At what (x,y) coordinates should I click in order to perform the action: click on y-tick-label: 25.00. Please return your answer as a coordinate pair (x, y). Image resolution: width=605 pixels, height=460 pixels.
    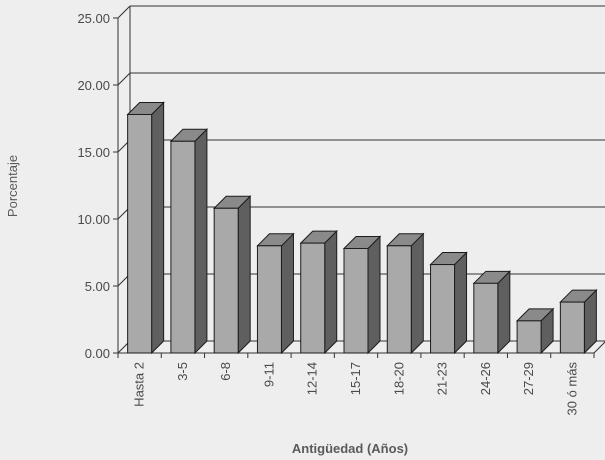
    Looking at the image, I should click on (93, 18).